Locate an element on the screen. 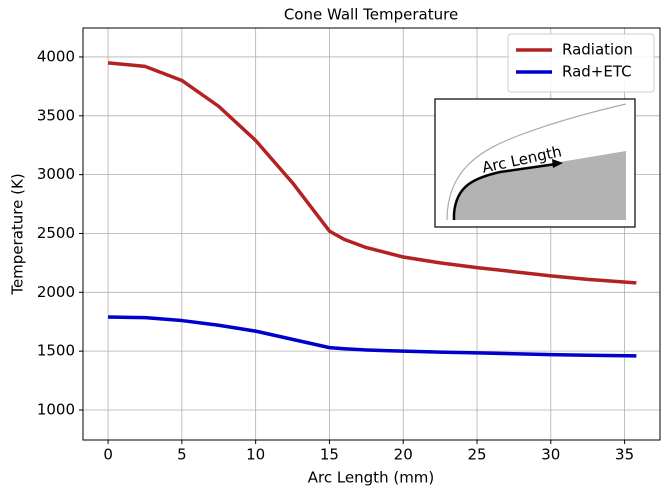  chart-title: Cone Wall Temperature is located at coordinates (371, 15).